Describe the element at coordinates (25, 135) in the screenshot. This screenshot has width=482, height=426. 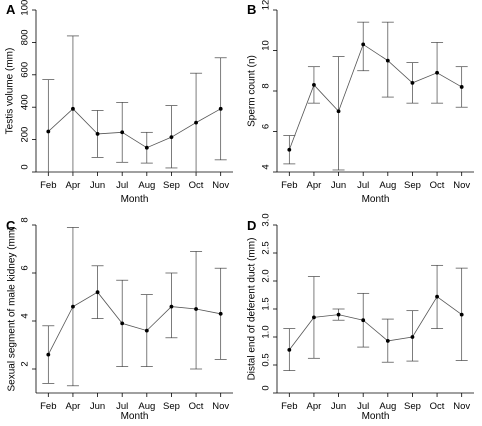
I see `y-tick-label: 200` at that location.